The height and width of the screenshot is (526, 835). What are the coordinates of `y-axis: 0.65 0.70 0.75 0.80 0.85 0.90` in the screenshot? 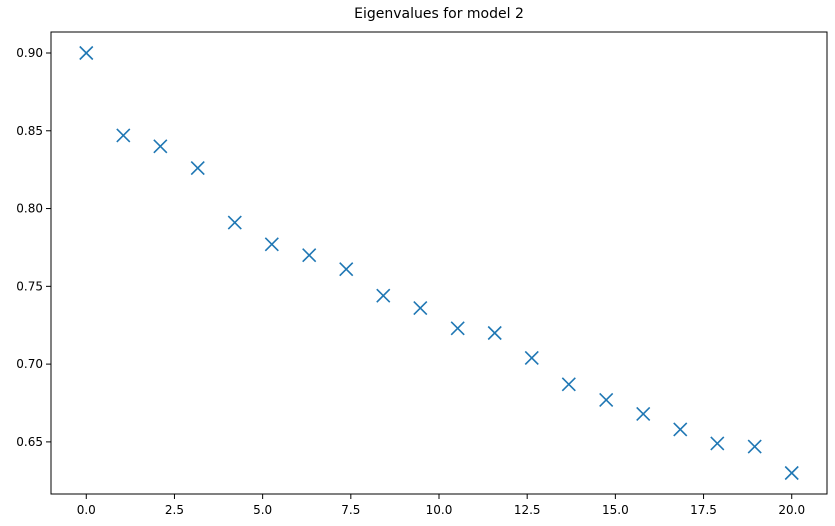 It's located at (33, 247).